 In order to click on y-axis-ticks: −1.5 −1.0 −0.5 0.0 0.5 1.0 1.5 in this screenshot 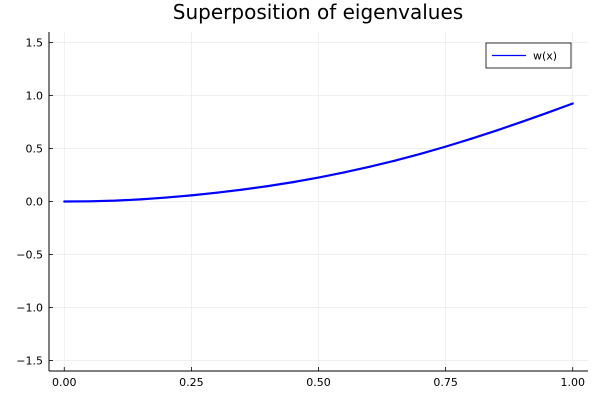, I will do `click(34, 202)`.